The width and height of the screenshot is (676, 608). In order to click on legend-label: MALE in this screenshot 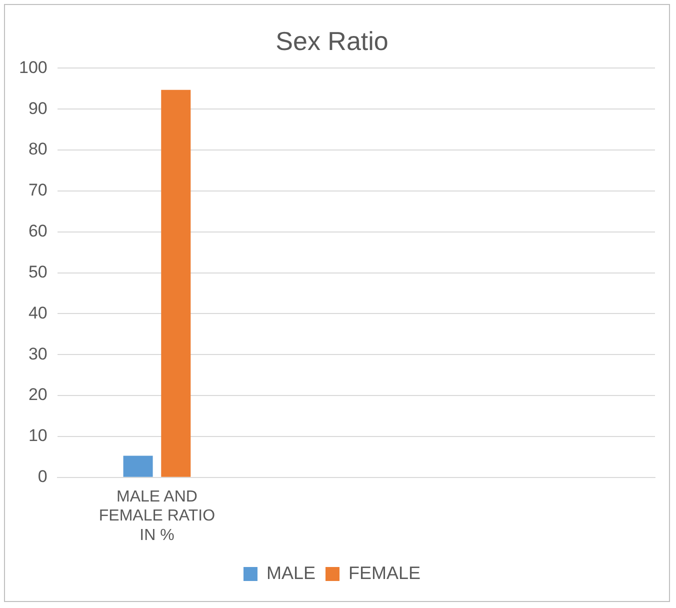, I will do `click(291, 572)`.